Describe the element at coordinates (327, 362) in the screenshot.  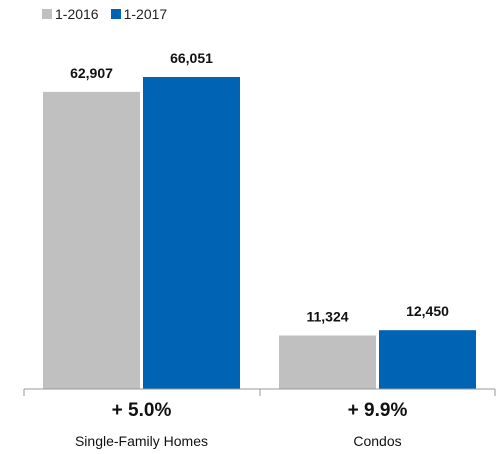
I see `bar-condos-1-2016` at that location.